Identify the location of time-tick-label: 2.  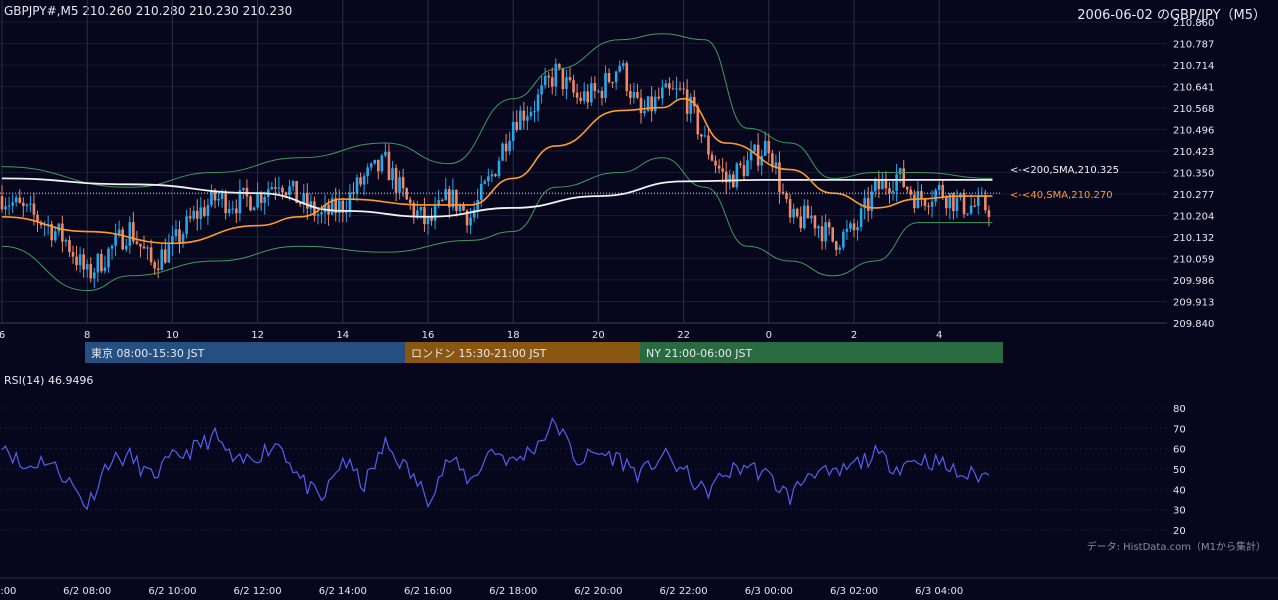
(854, 335).